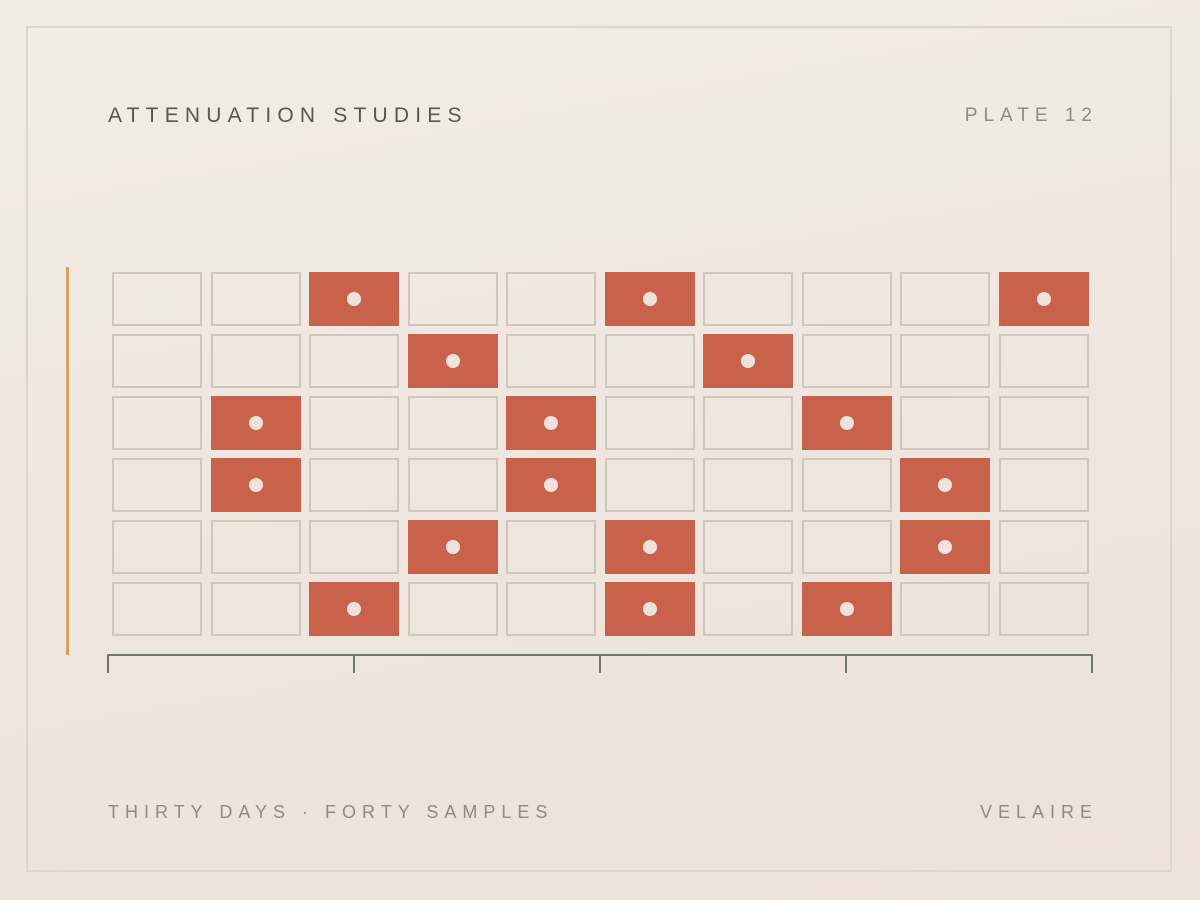 The height and width of the screenshot is (900, 1200). I want to click on plate-number: PLATE 12, so click(1031, 115).